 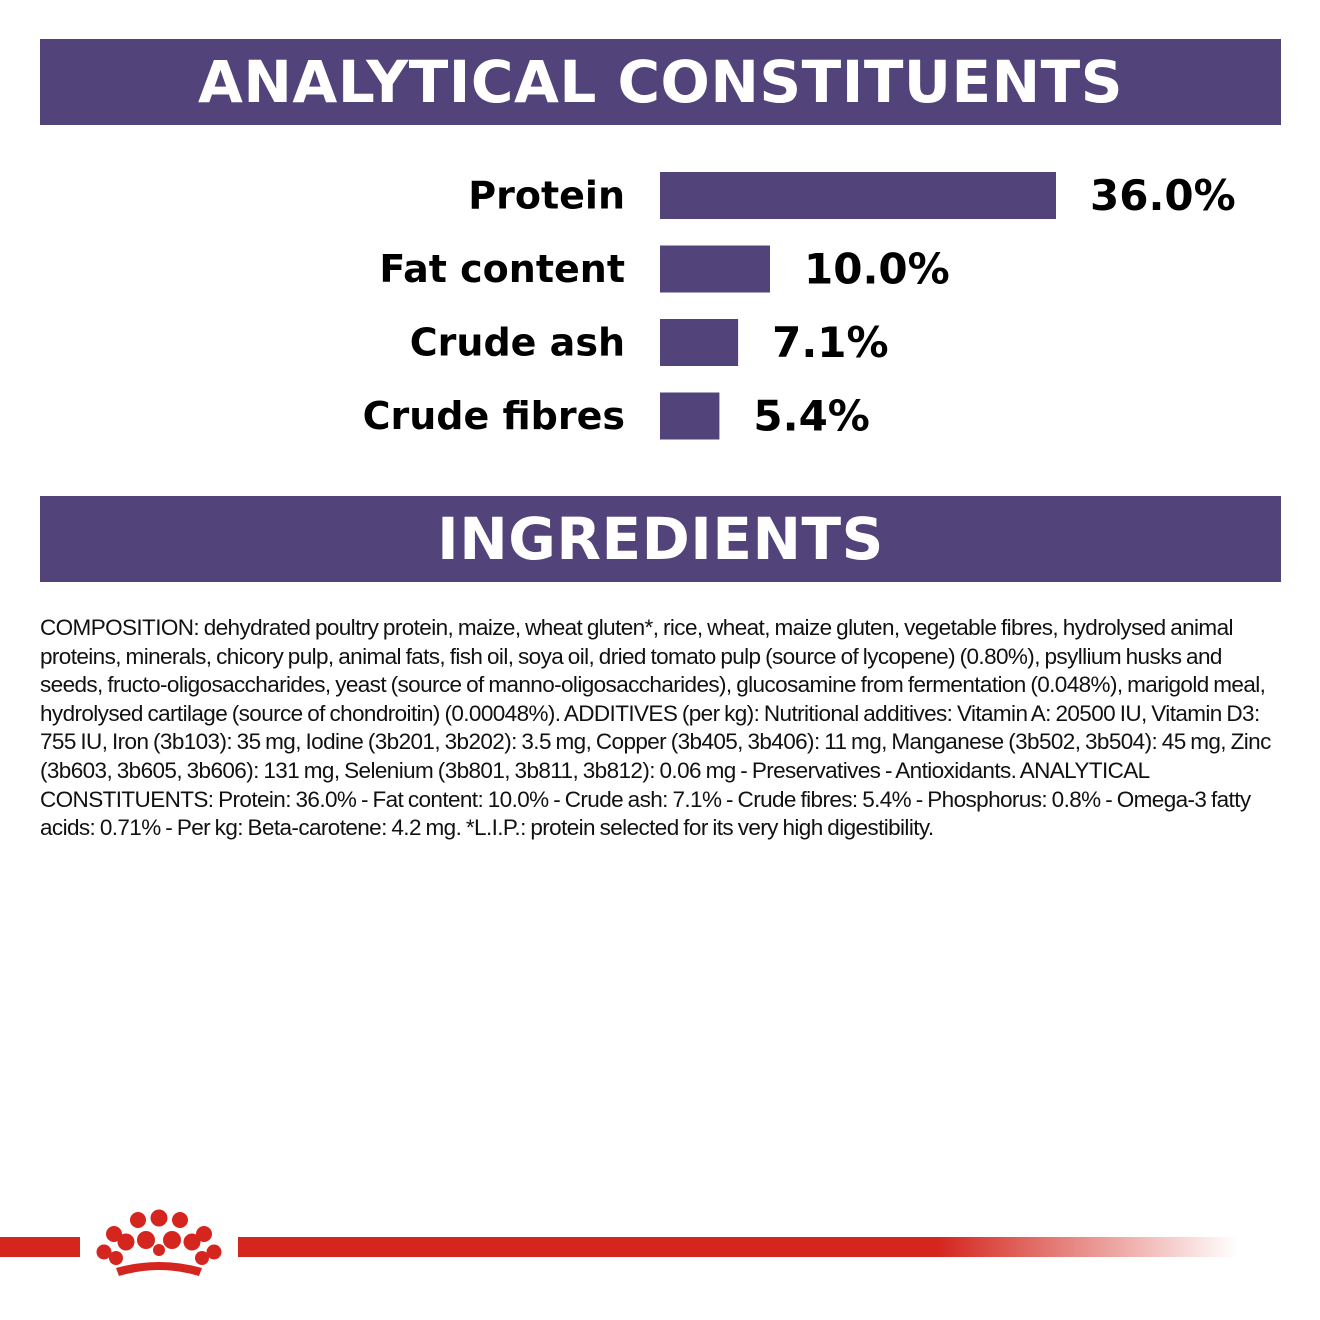 I want to click on category-label-fat-content: Fat content, so click(x=502, y=269).